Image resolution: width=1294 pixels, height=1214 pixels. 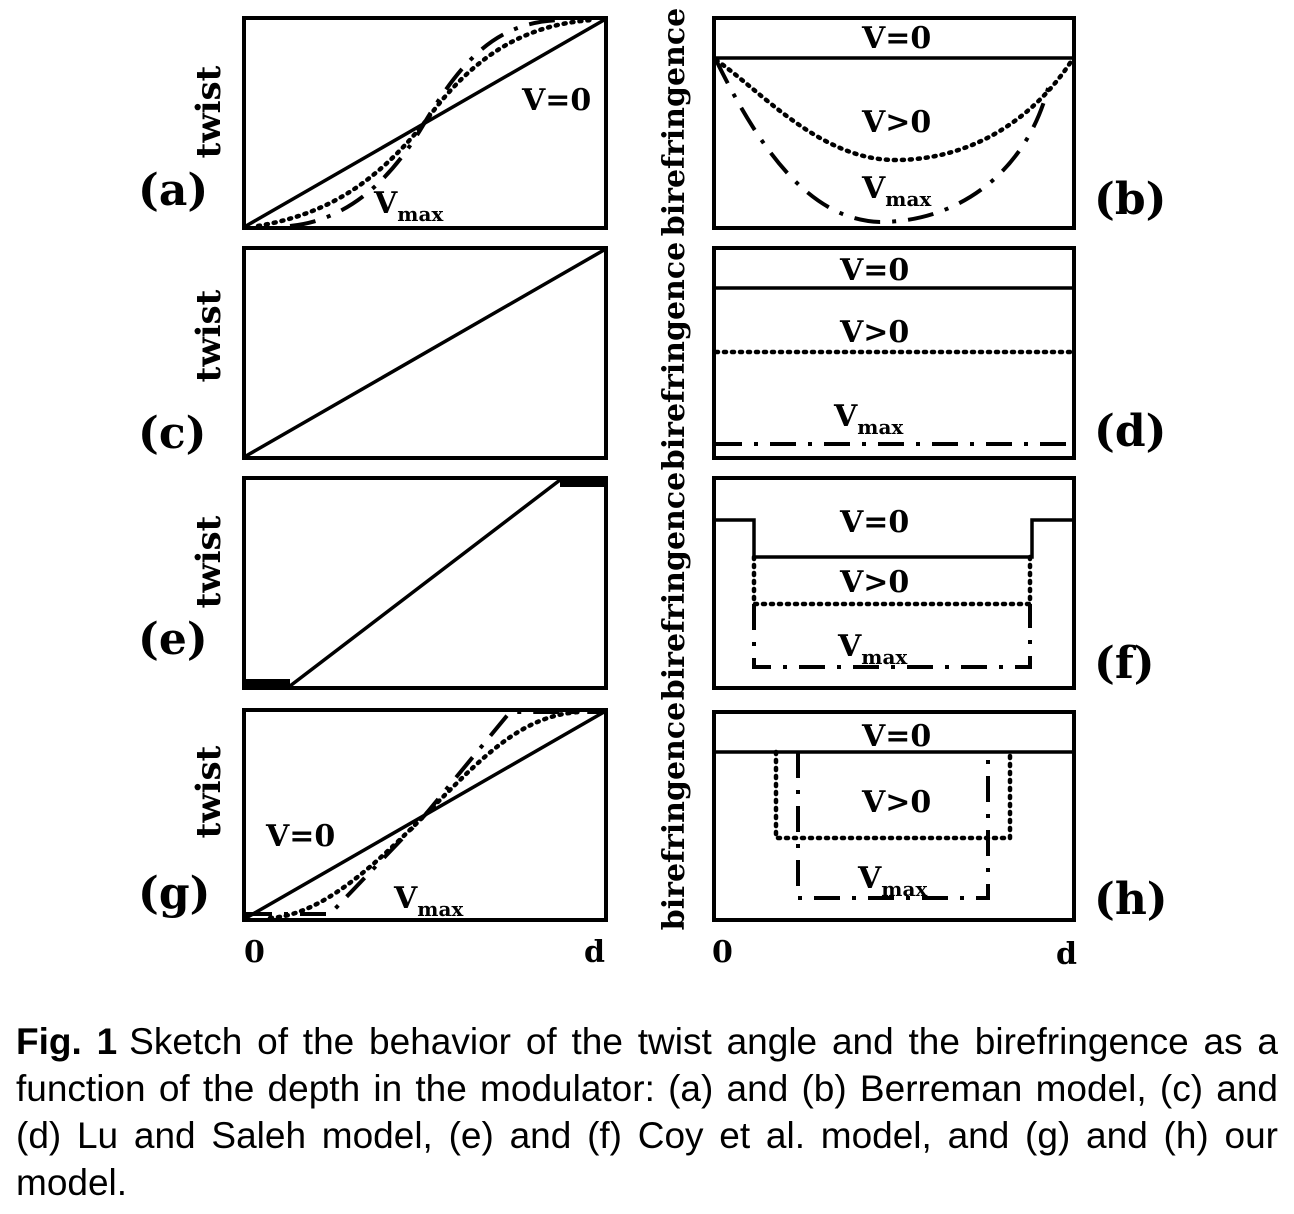 I want to click on panel-h-curve-vpos, so click(x=893, y=795).